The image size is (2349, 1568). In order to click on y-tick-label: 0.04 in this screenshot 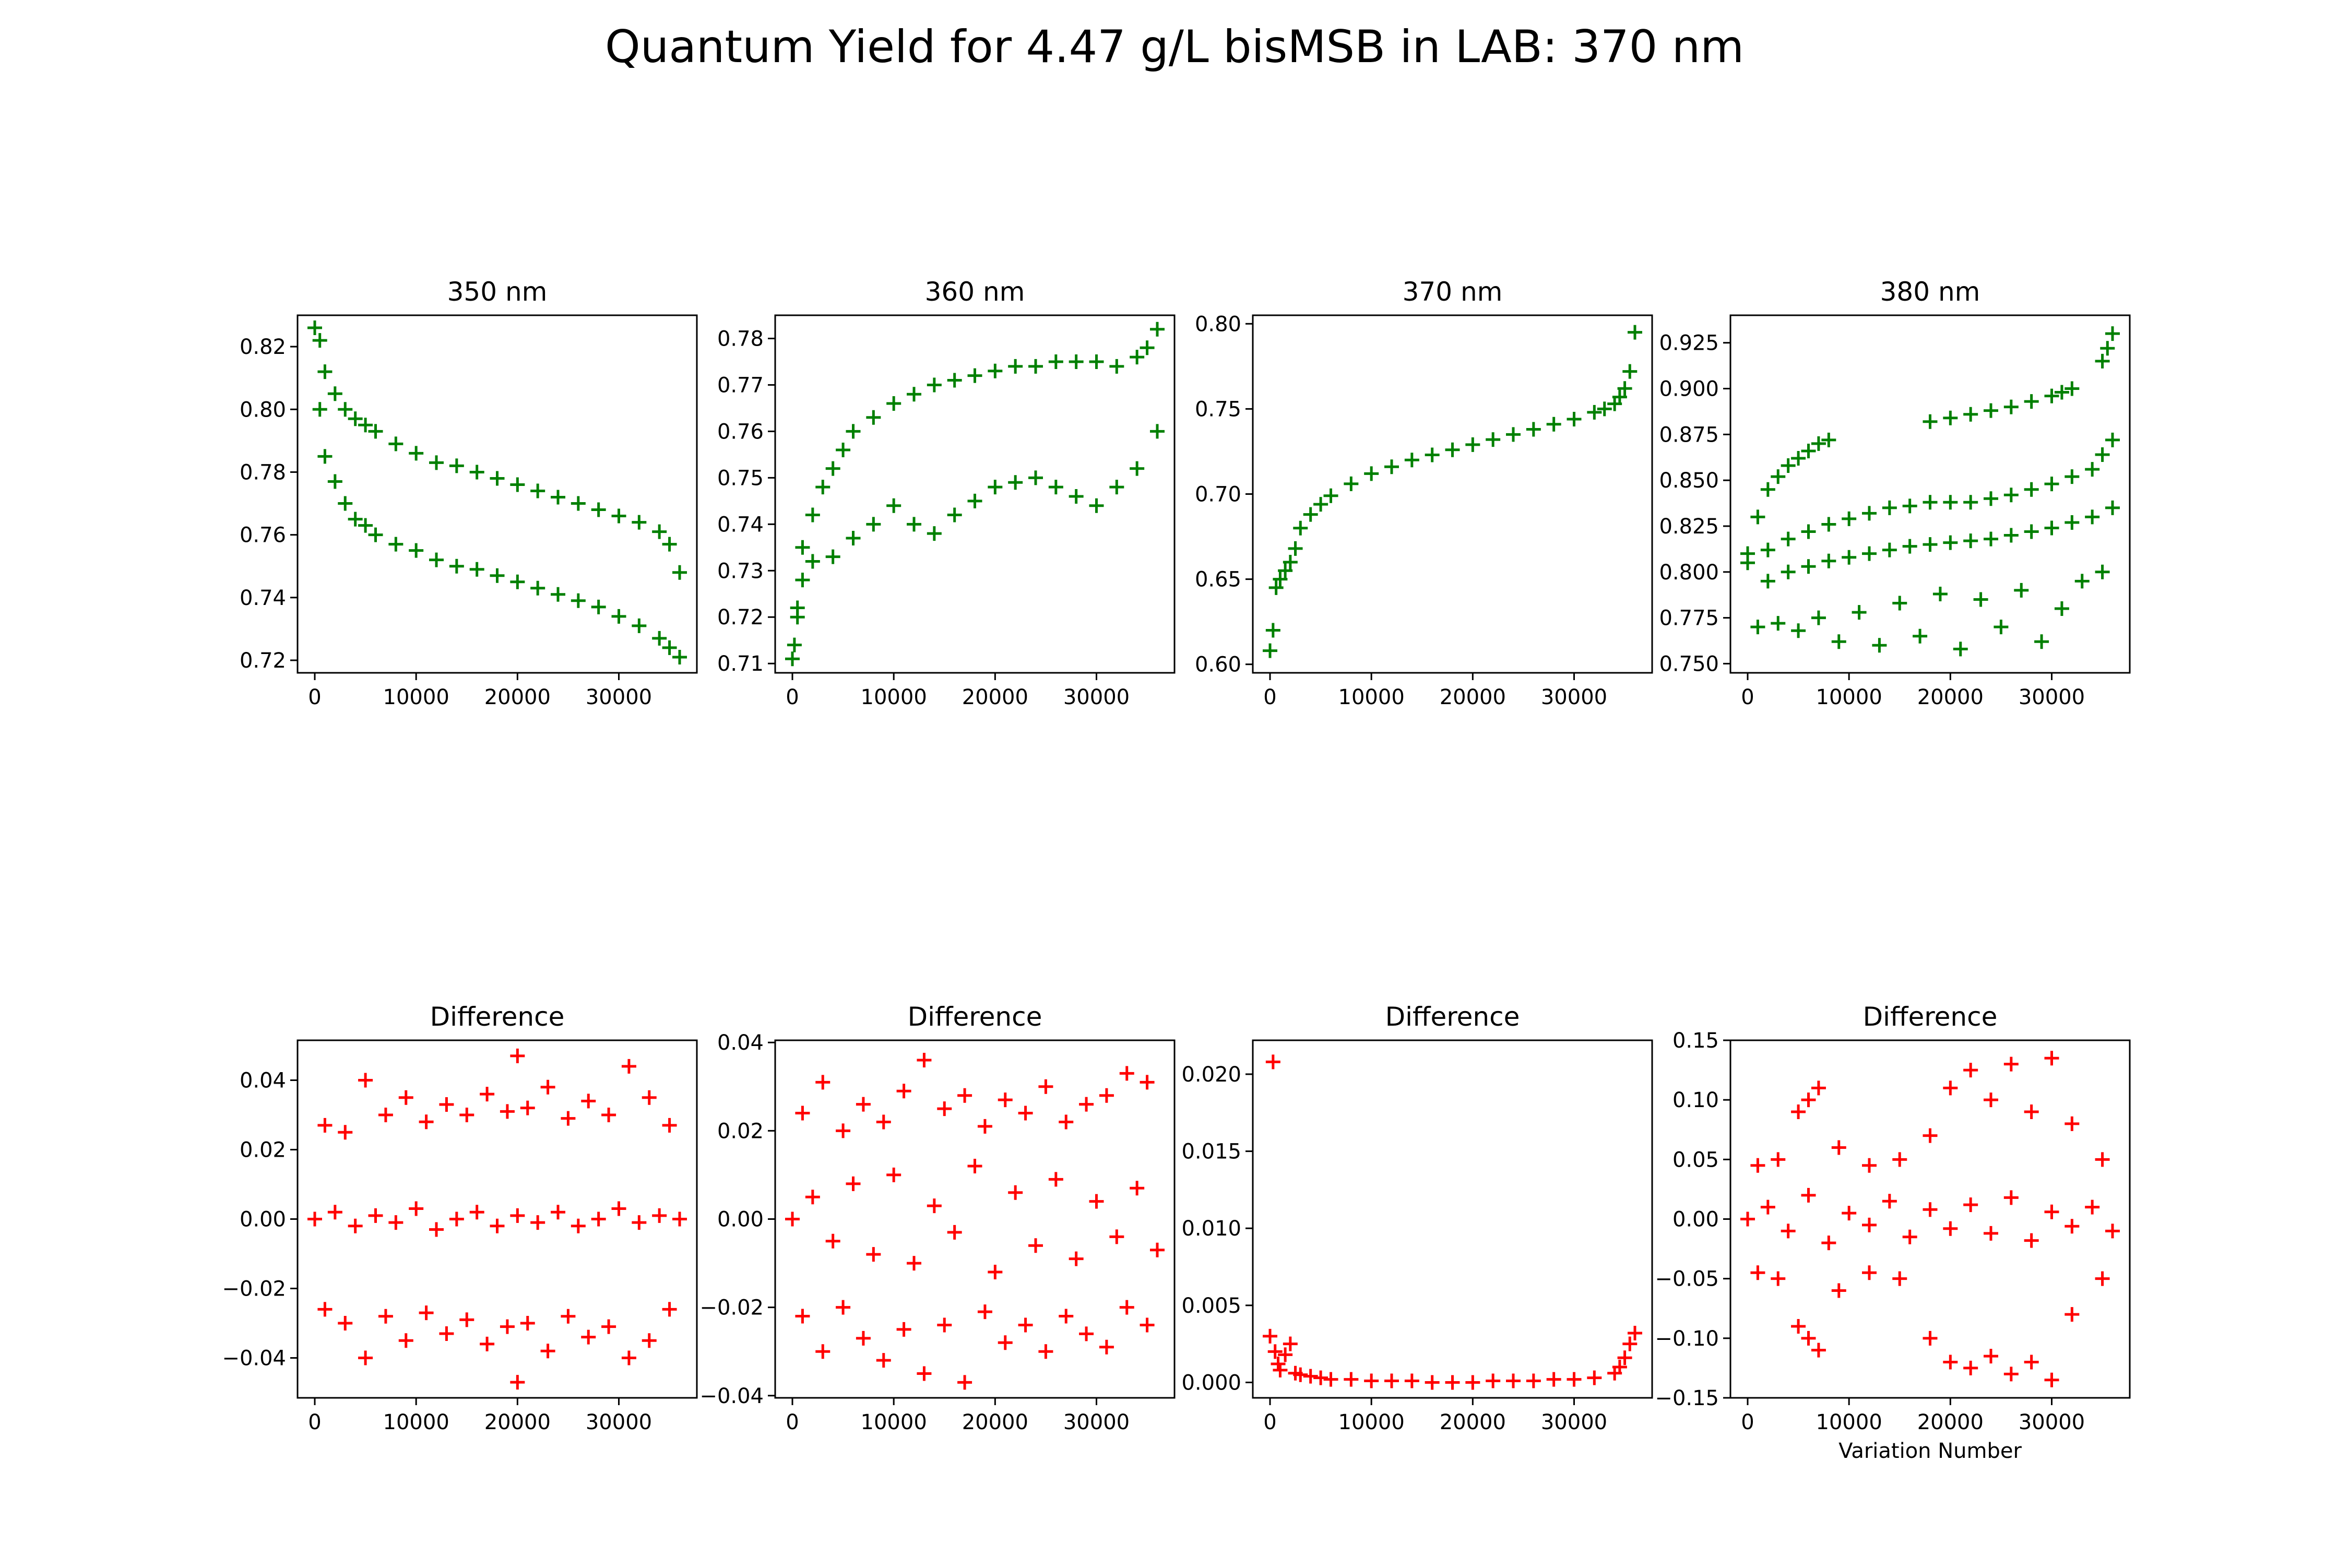, I will do `click(263, 1080)`.